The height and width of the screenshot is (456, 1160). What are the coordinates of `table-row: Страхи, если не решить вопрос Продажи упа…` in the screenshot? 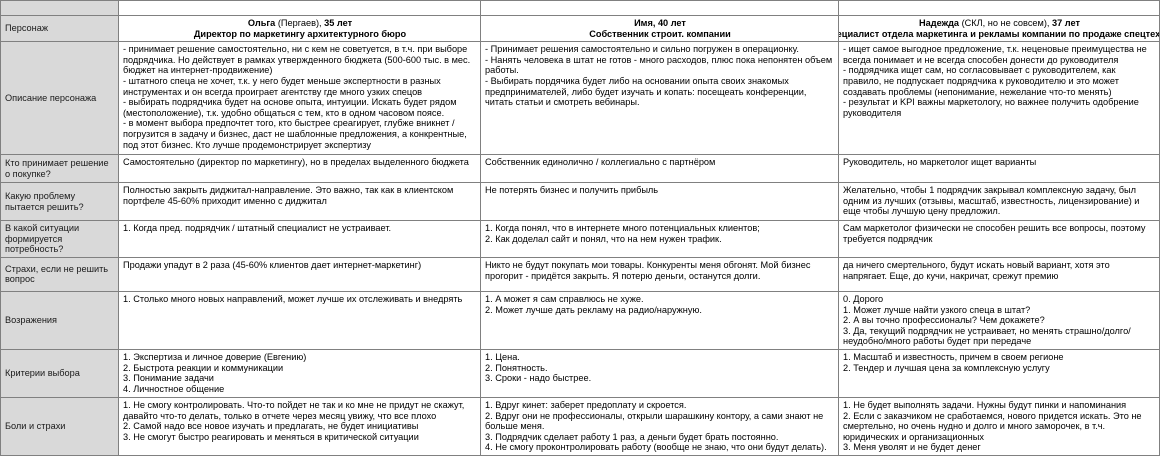 It's located at (580, 274).